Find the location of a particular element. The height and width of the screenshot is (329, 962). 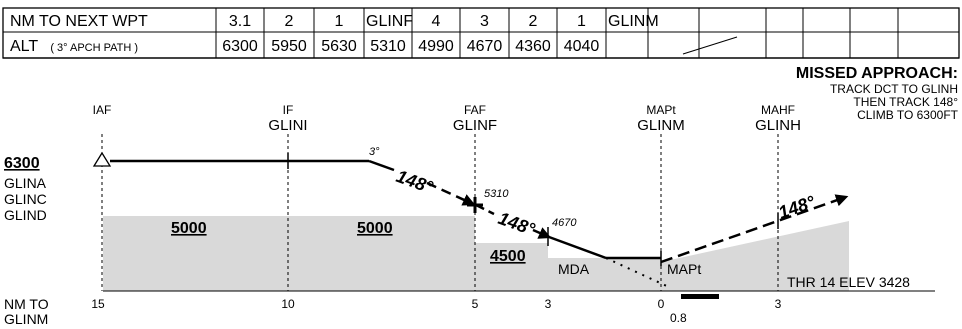

restriction-4500: 4500 is located at coordinates (508, 256).